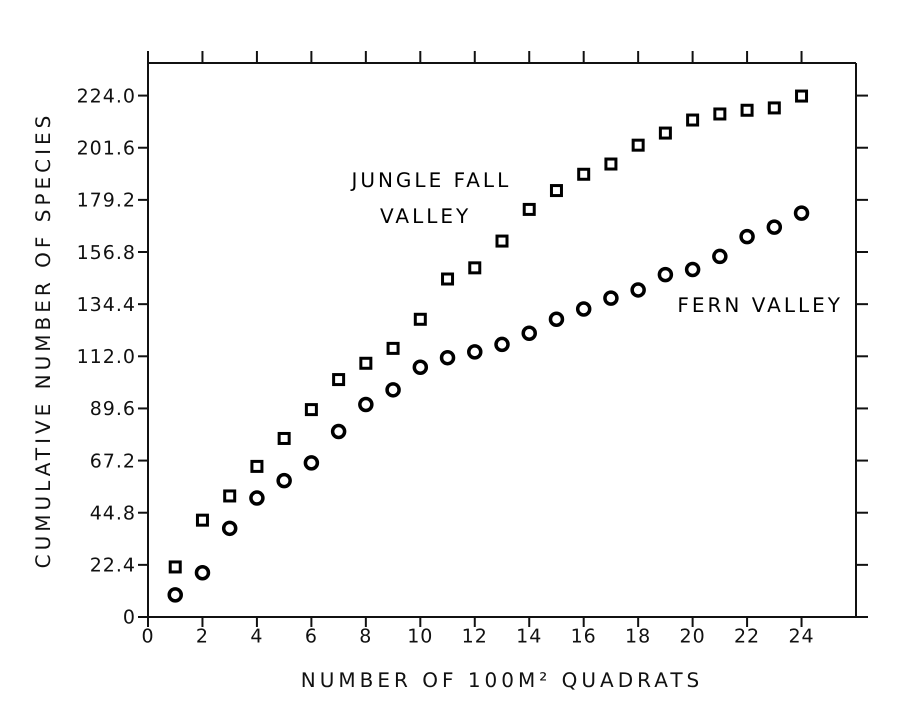 This screenshot has height=720, width=919. What do you see at coordinates (257, 636) in the screenshot?
I see `x-tick-label: 4` at bounding box center [257, 636].